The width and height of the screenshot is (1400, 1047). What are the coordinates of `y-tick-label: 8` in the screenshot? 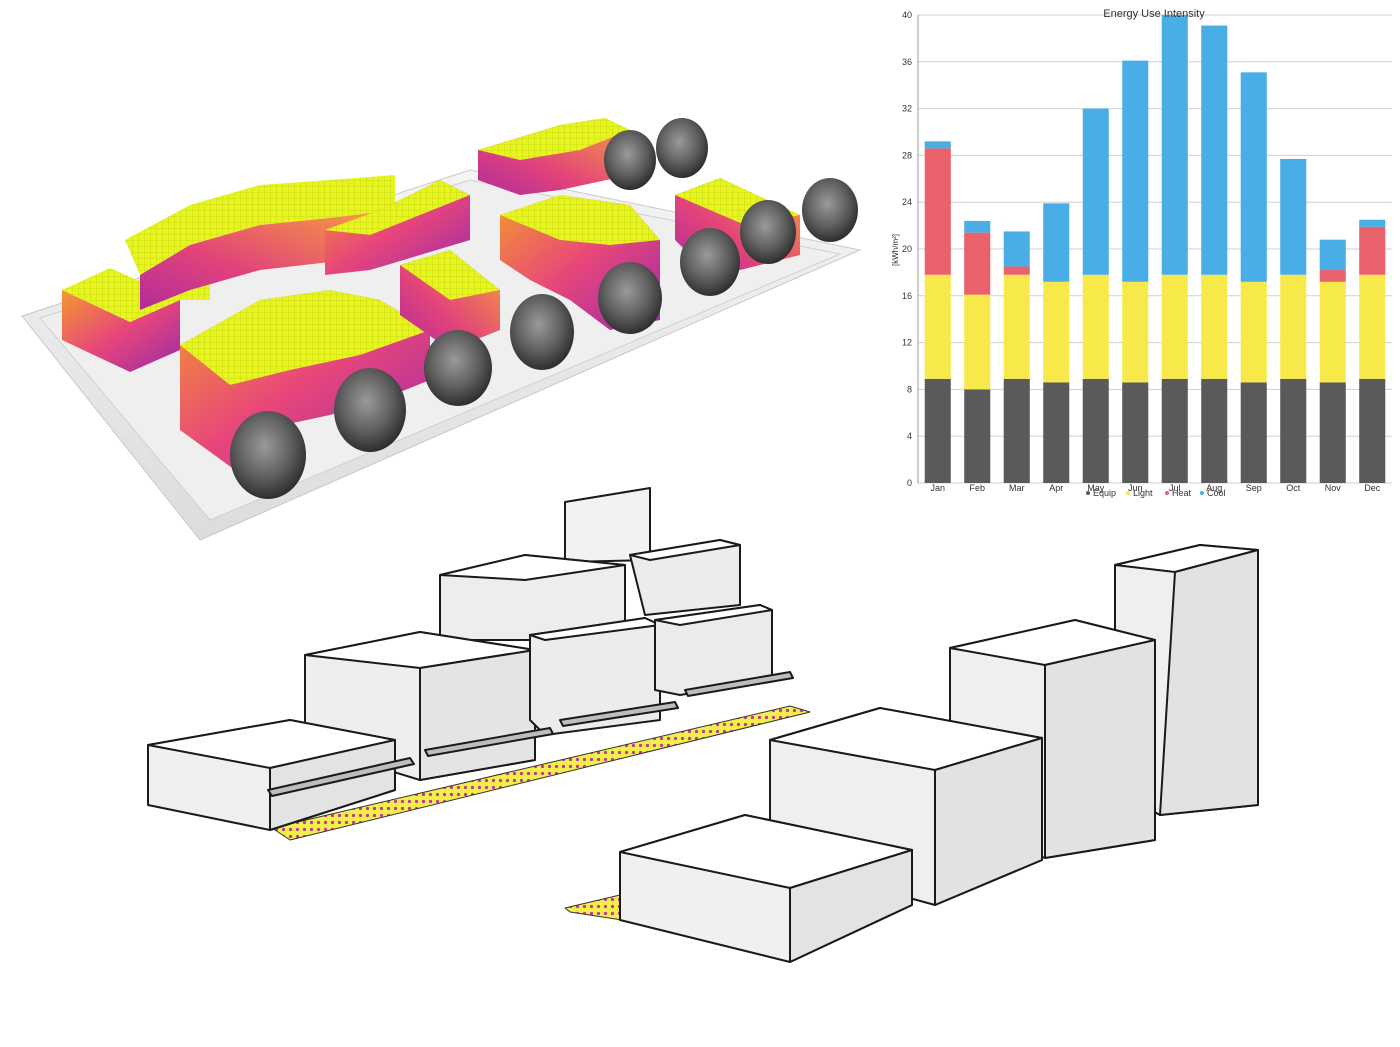 It's located at (909, 389).